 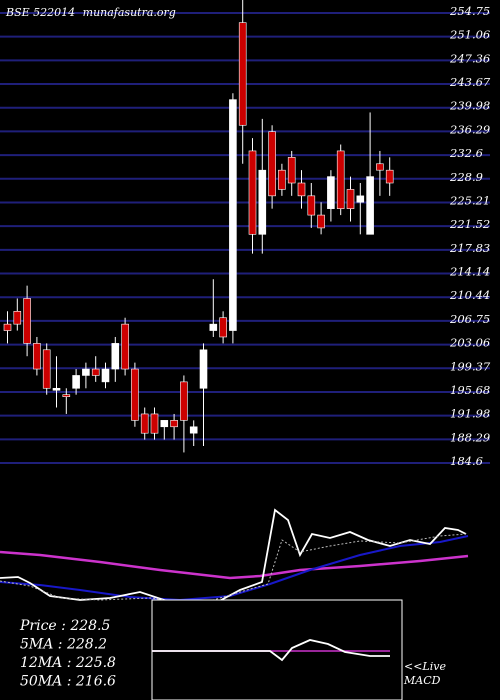 I want to click on macd-box, so click(x=277, y=649).